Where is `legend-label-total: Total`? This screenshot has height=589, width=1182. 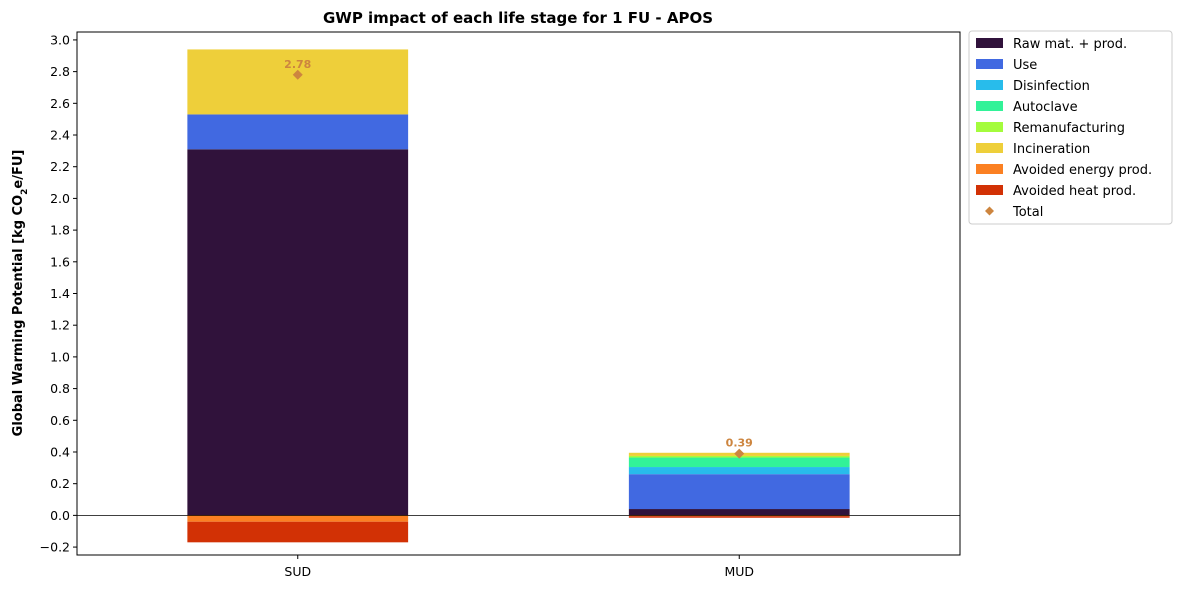
legend-label-total: Total is located at coordinates (1027, 212).